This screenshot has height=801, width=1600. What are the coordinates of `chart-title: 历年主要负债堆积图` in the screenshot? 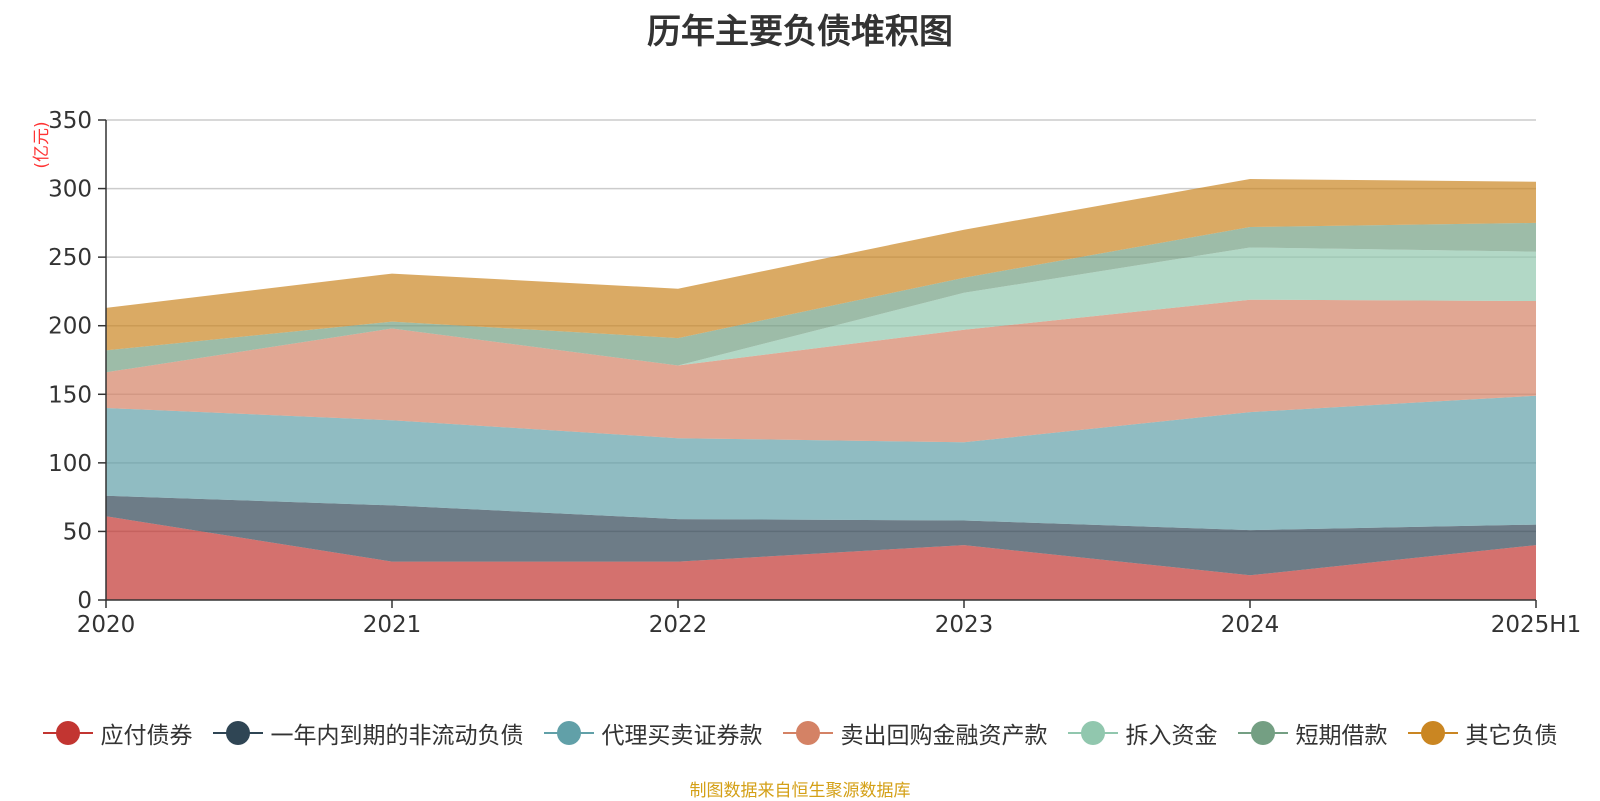 It's located at (800, 32).